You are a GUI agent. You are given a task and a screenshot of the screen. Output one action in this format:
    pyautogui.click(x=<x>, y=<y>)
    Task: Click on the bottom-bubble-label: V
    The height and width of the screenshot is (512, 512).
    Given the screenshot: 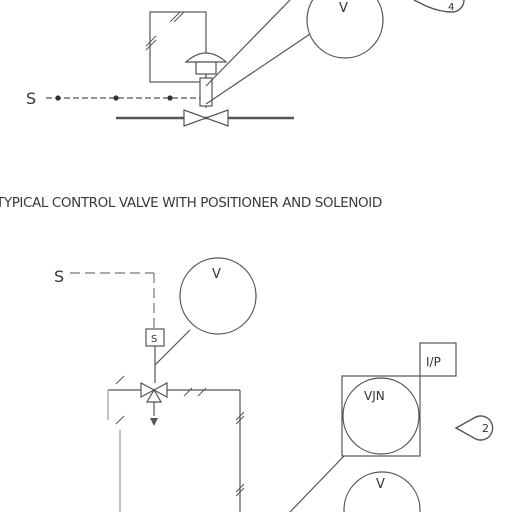 What is the action you would take?
    pyautogui.click(x=216, y=274)
    